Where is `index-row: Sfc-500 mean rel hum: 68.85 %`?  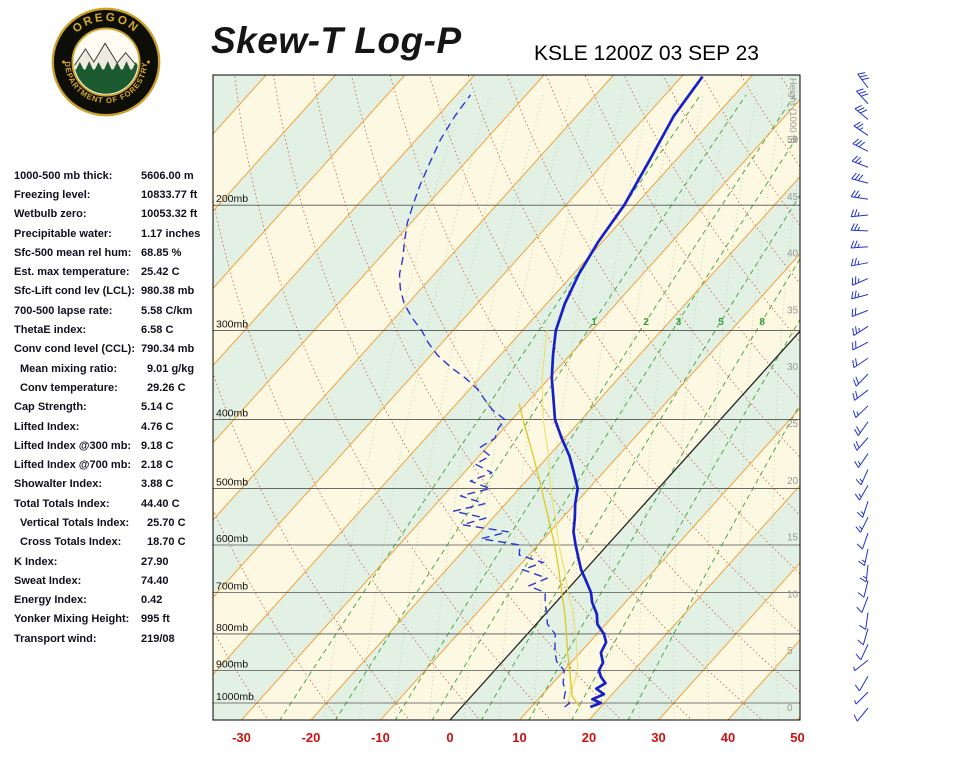 index-row: Sfc-500 mean rel hum: 68.85 % is located at coordinates (114, 252).